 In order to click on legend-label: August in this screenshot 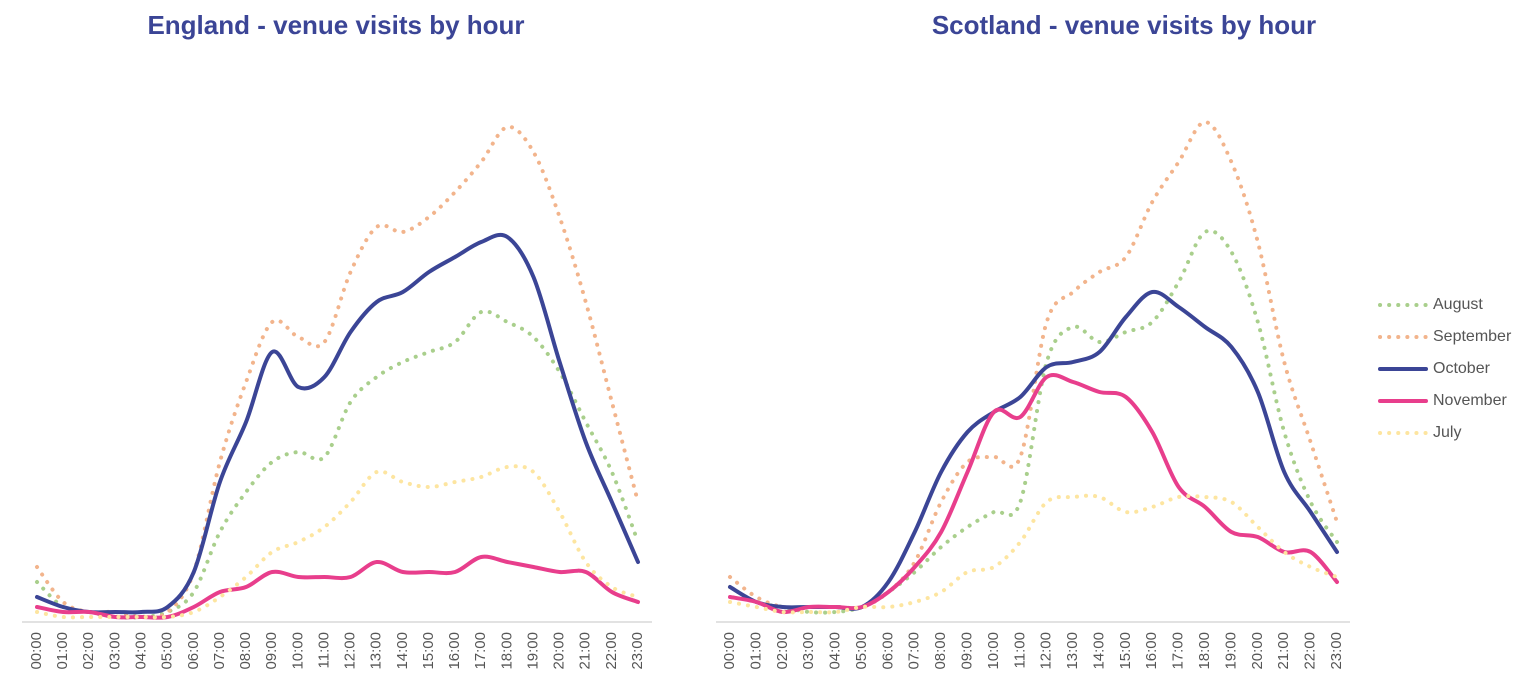, I will do `click(1458, 304)`.